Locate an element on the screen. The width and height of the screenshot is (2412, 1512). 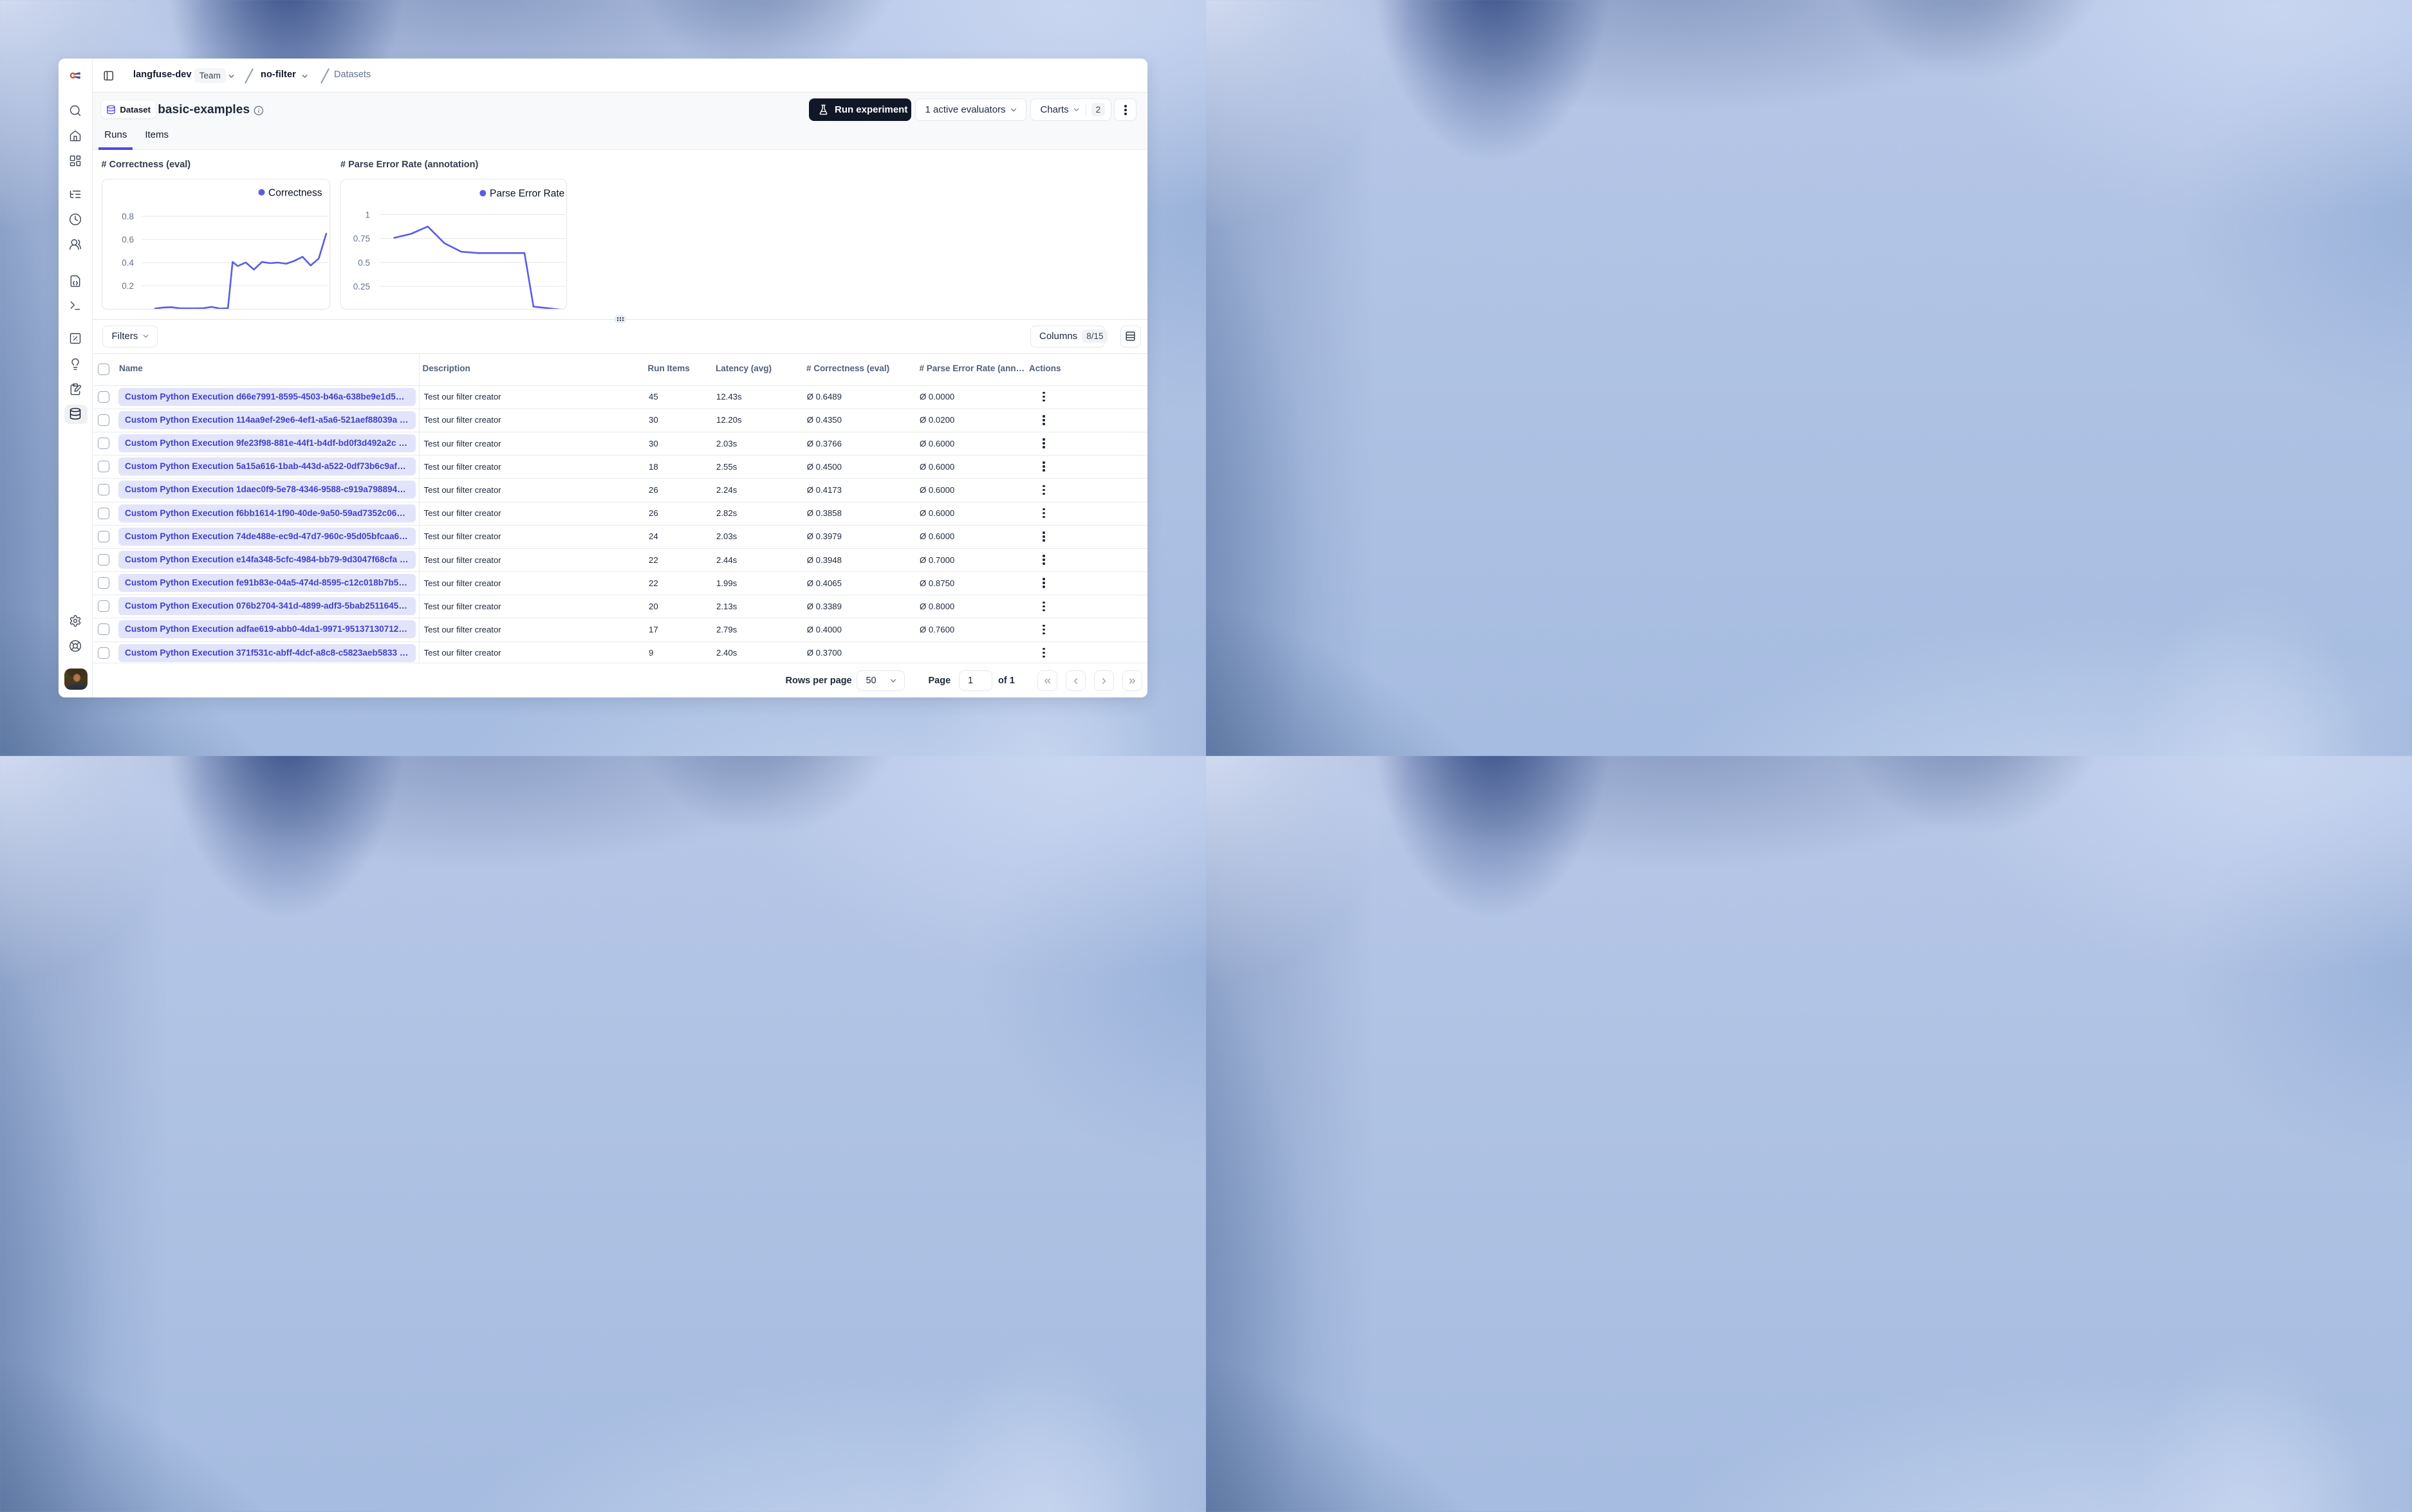
svg-text: 0.4 is located at coordinates (128, 263).